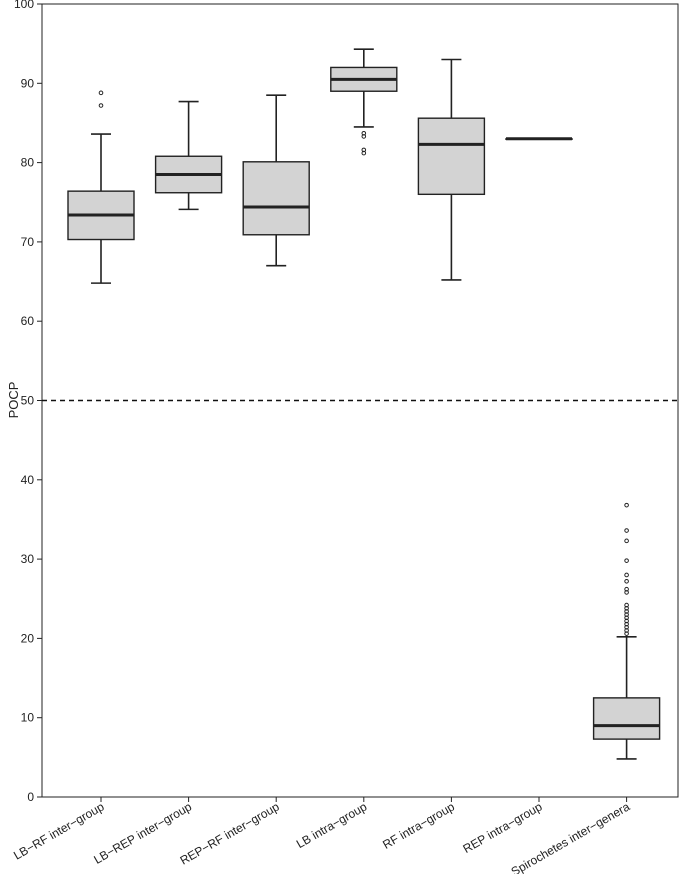  Describe the element at coordinates (332, 825) in the screenshot. I see `x-tick-label: LB intra−group` at that location.